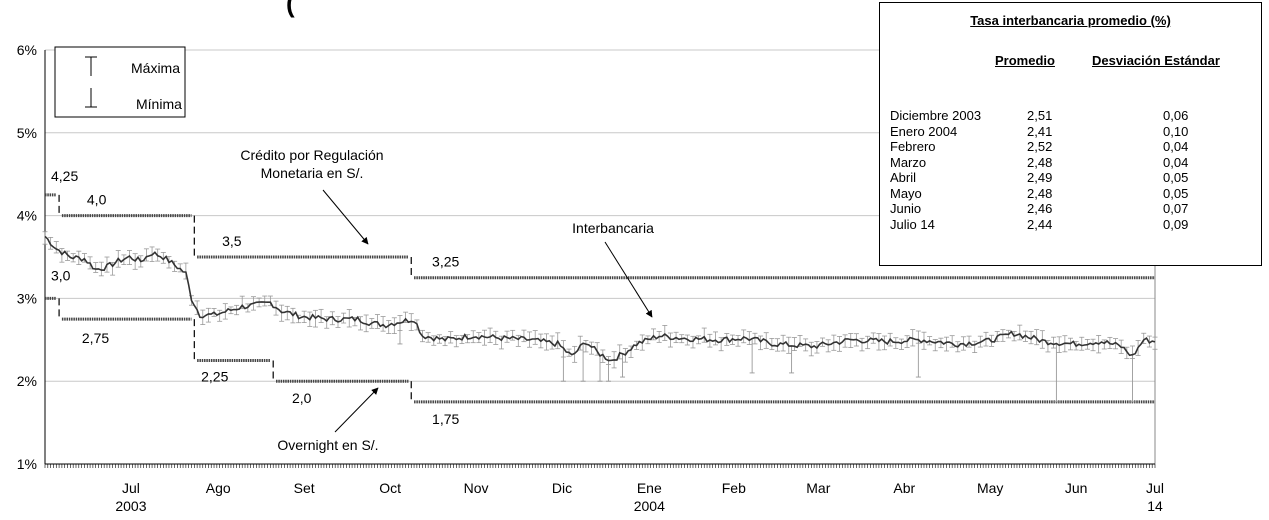 The height and width of the screenshot is (520, 1269). What do you see at coordinates (1025, 60) in the screenshot?
I see `stats-col-promedio: Promedio` at bounding box center [1025, 60].